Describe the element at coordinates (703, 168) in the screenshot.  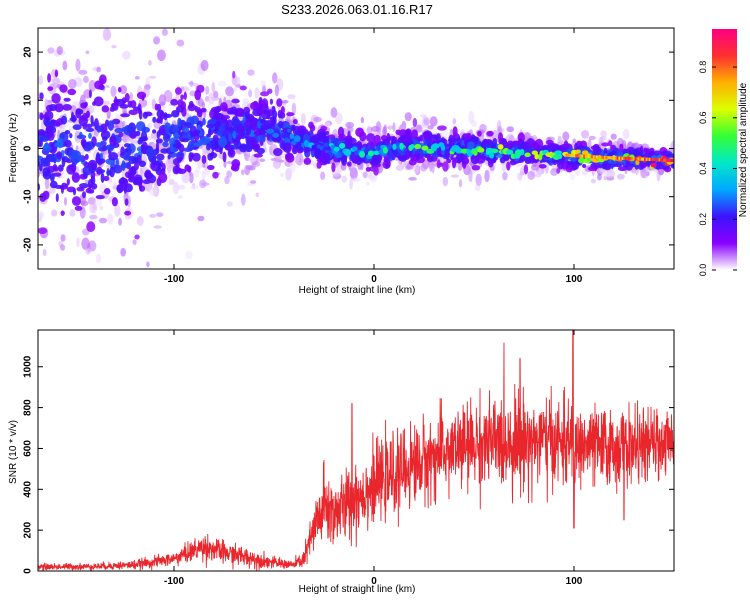
I see `colorbar-tick-label: 0.4` at that location.